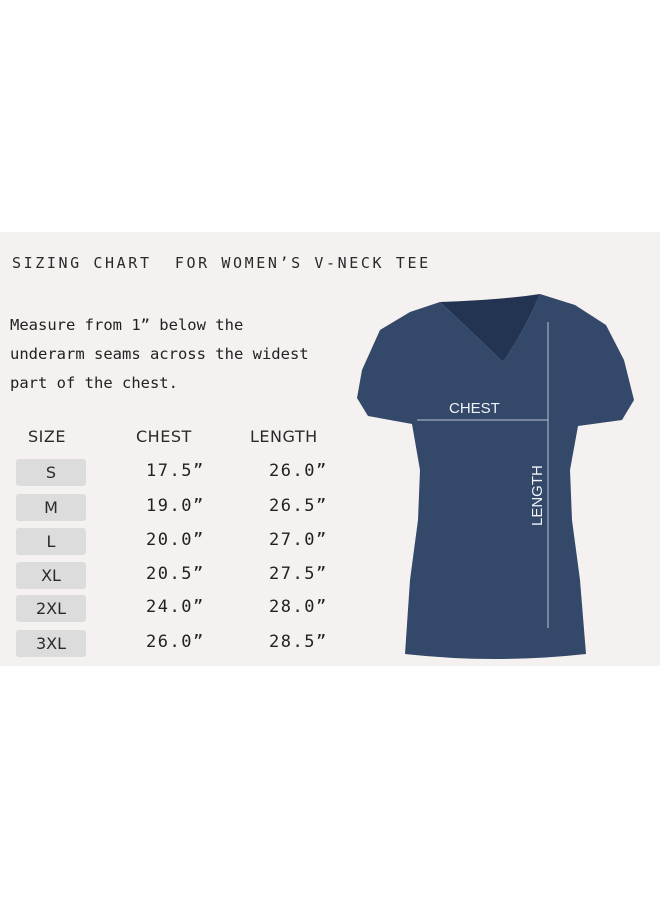 Image resolution: width=660 pixels, height=900 pixels. I want to click on length-value: 27.0”, so click(298, 540).